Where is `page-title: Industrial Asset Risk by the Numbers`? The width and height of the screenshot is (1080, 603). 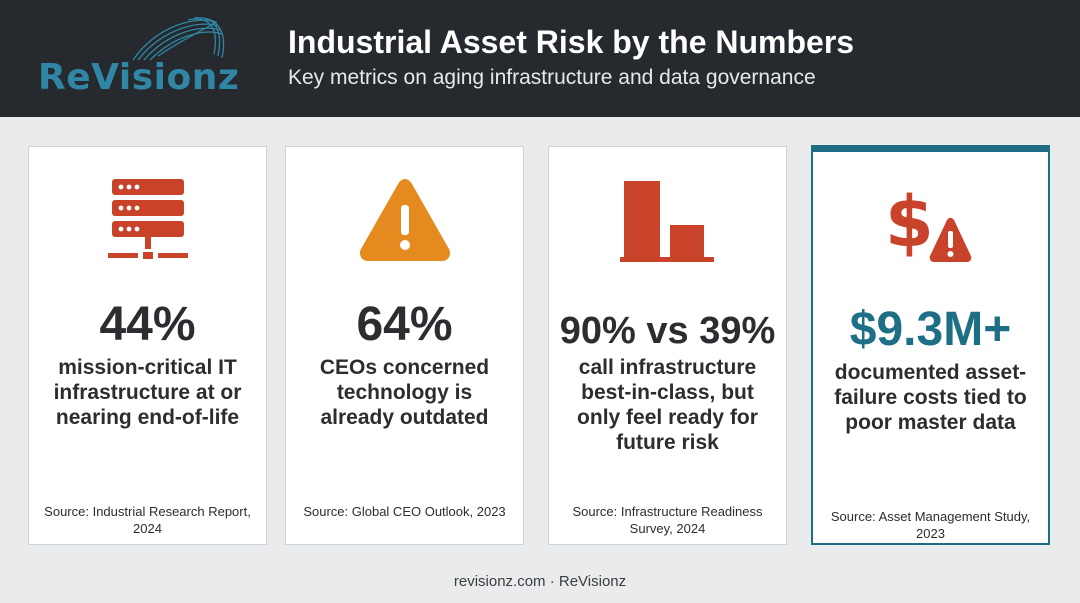
page-title: Industrial Asset Risk by the Numbers is located at coordinates (571, 42).